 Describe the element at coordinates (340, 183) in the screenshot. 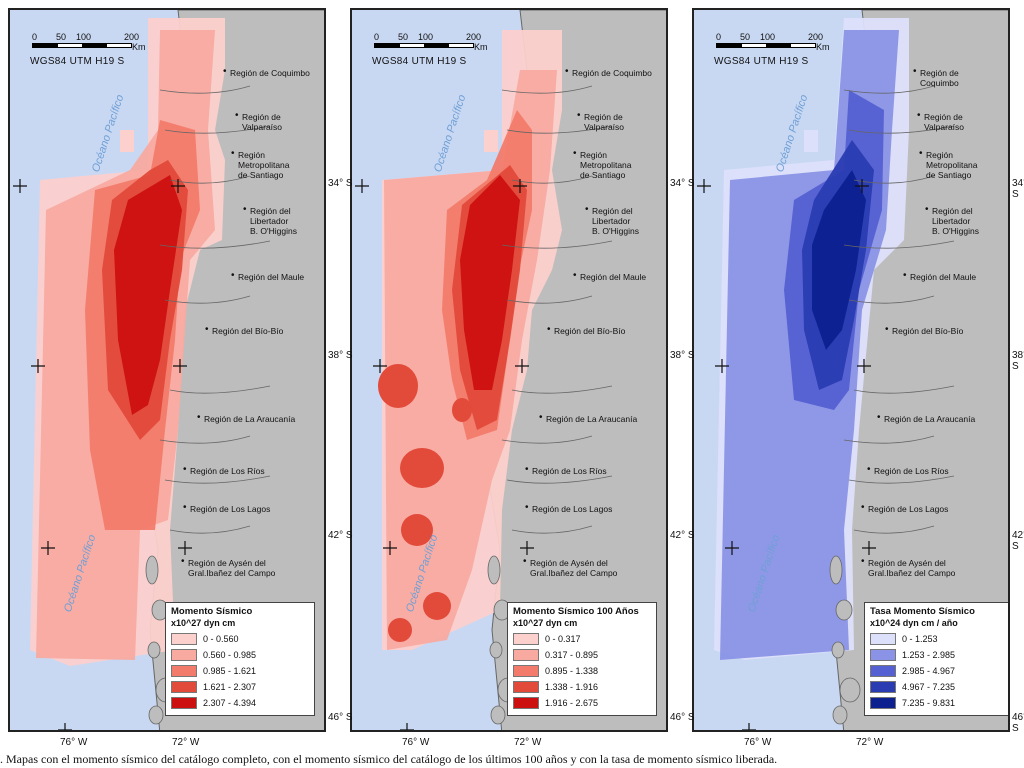

I see `latitude-label: 34° S` at that location.